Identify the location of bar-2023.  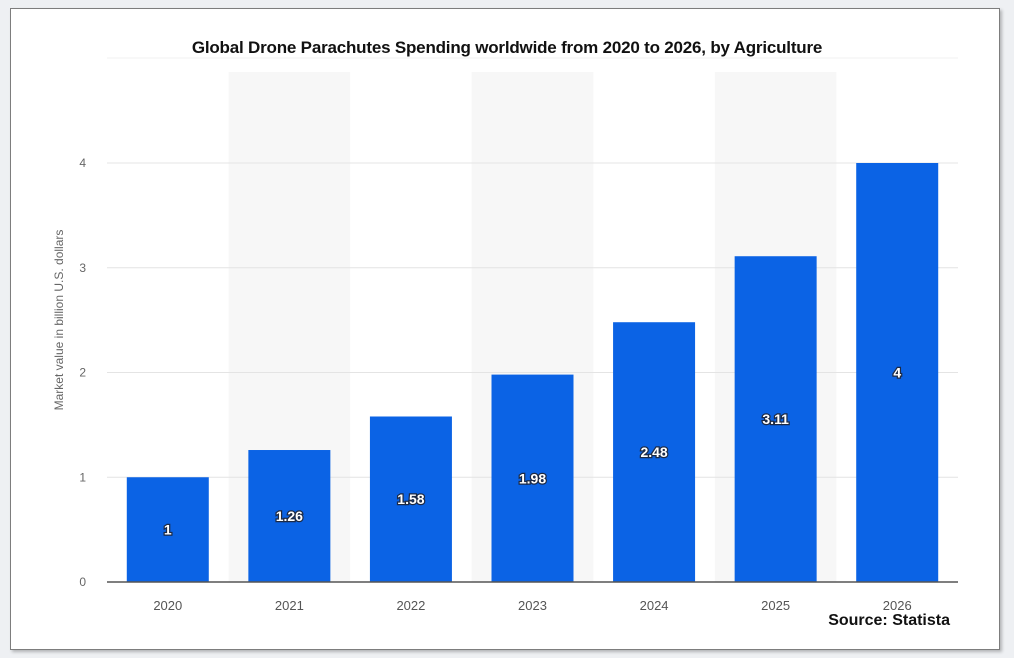
(532, 478).